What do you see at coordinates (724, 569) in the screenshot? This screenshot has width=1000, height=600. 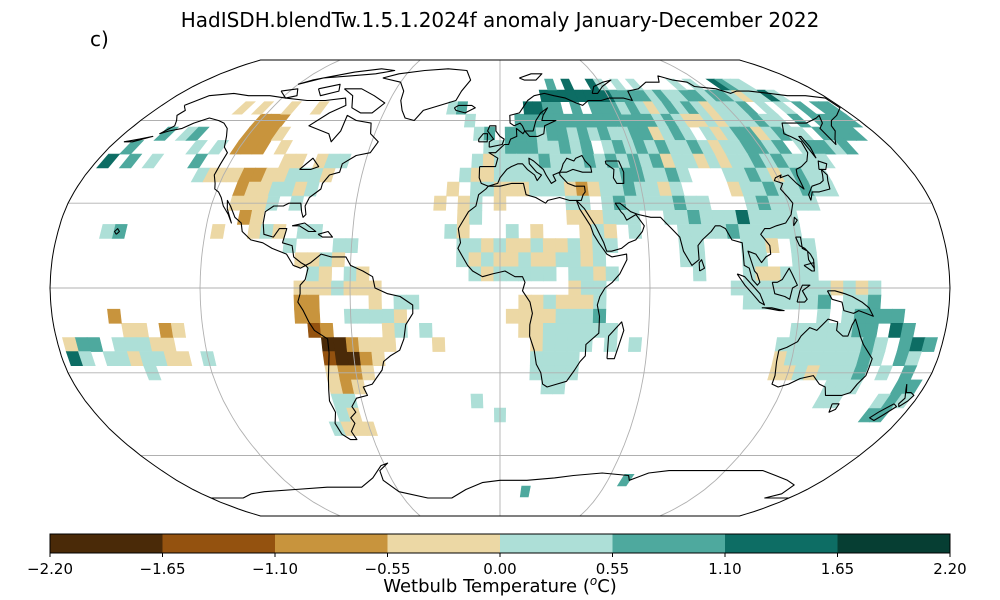 I see `colorbar-tick-label: 1.10` at bounding box center [724, 569].